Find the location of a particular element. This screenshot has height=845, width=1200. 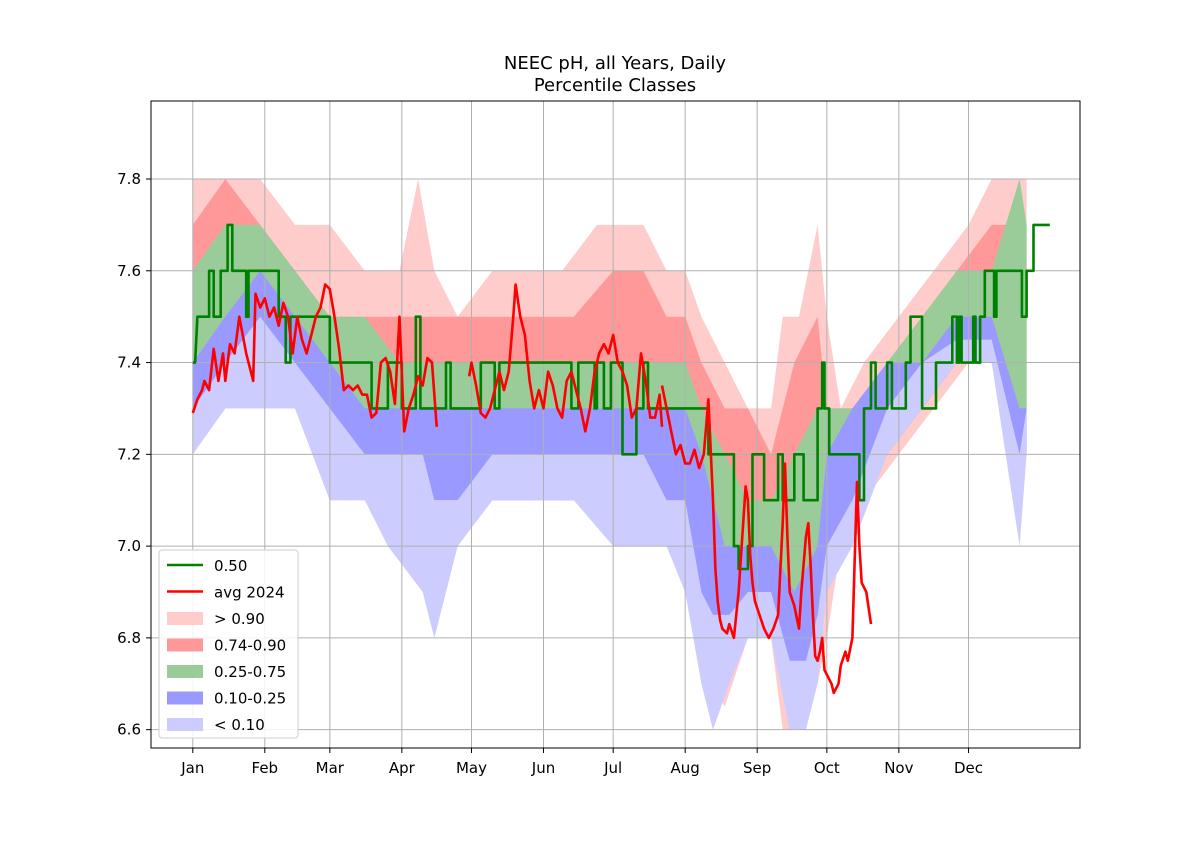

y-tick-label: 7.2 is located at coordinates (129, 454).